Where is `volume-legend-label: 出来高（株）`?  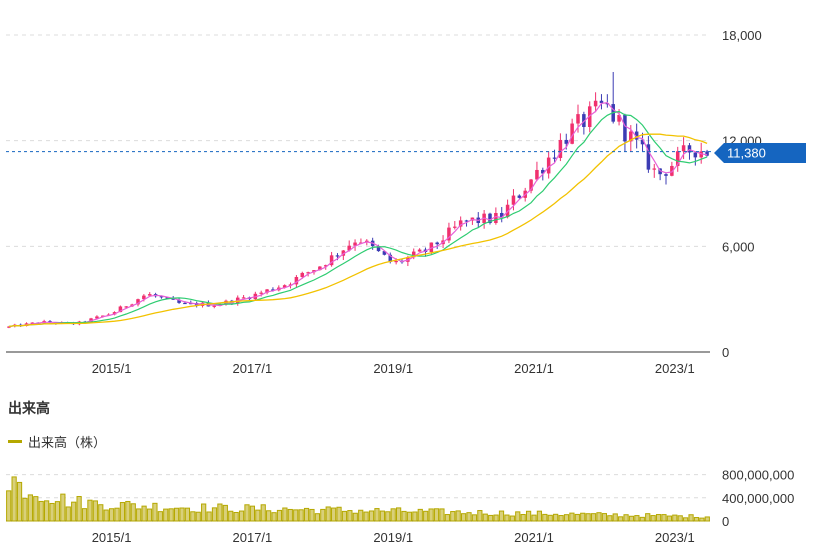
volume-legend-label: 出来高（株） is located at coordinates (67, 442).